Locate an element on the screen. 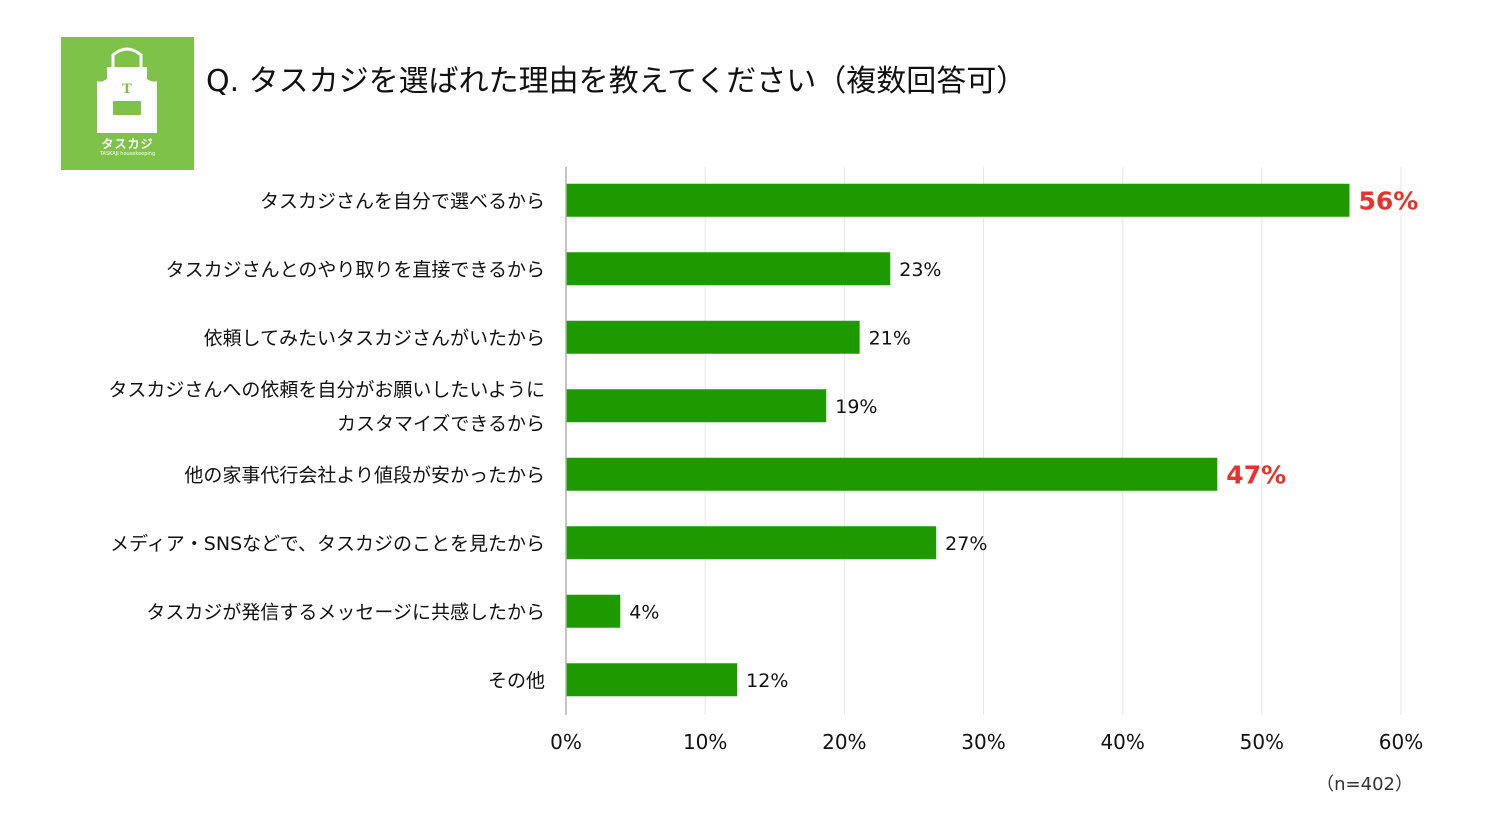 Image resolution: width=1505 pixels, height=838 pixels. apron-icon: T is located at coordinates (127, 90).